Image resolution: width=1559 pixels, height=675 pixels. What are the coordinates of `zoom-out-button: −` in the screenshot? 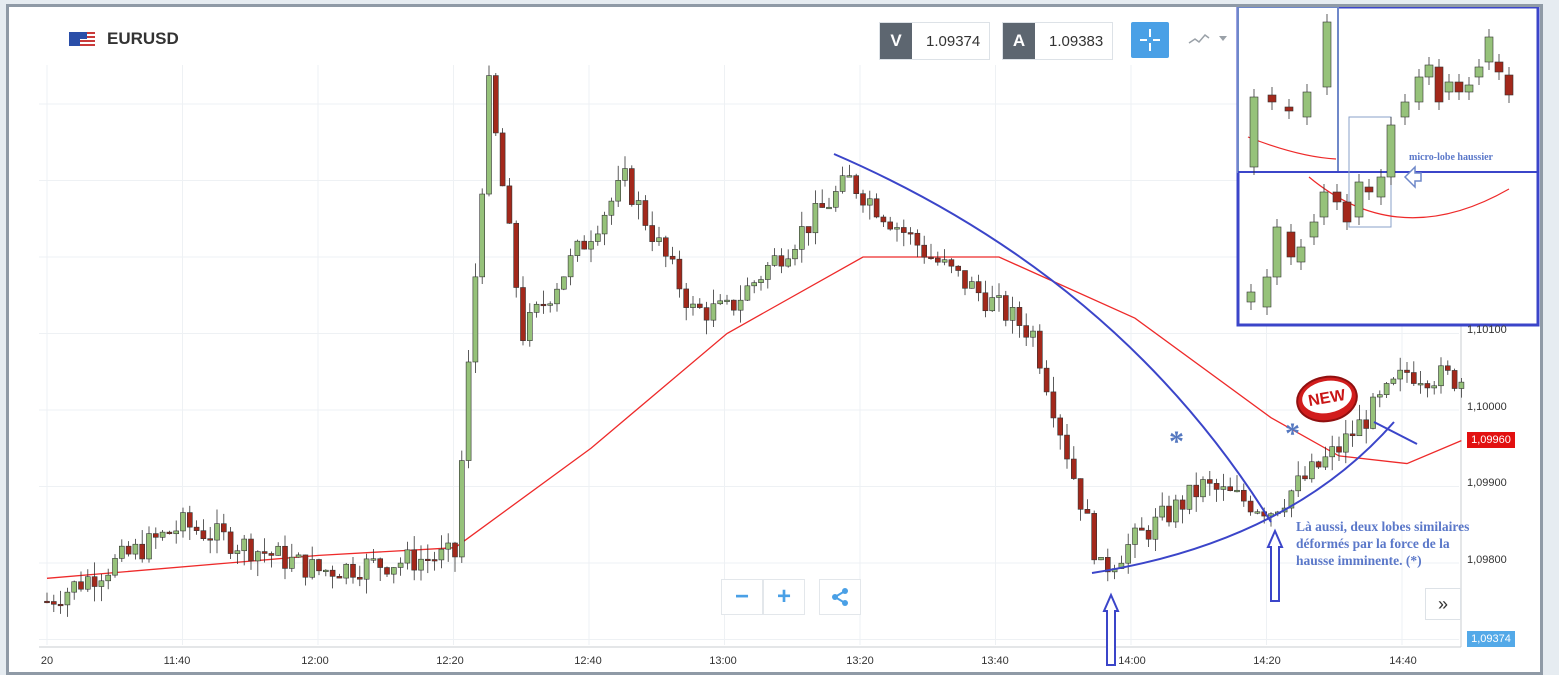 It's located at (742, 597).